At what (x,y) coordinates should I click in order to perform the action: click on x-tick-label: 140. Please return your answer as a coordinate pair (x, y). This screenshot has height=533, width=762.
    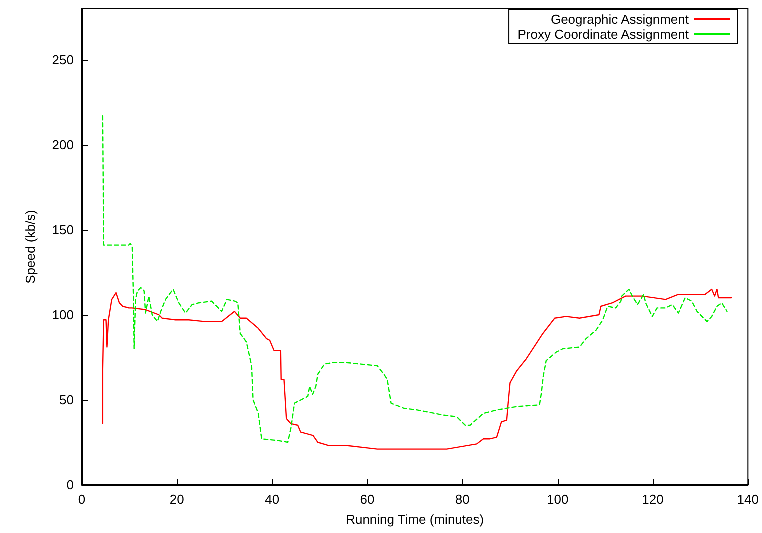
    Looking at the image, I should click on (748, 499).